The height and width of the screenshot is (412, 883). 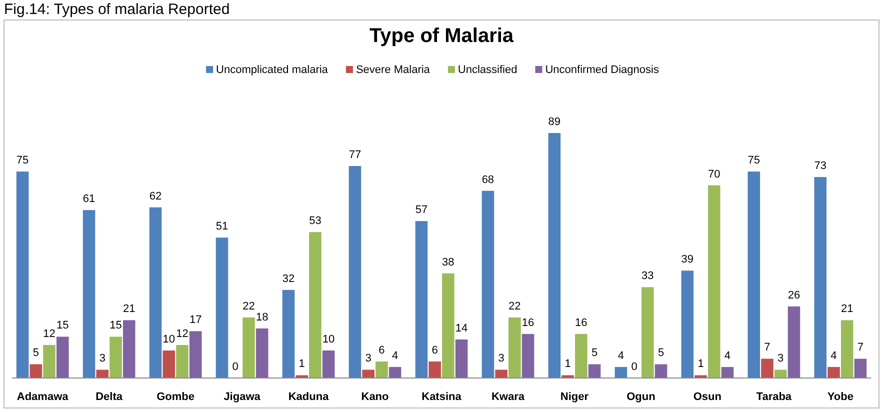 What do you see at coordinates (634, 367) in the screenshot?
I see `data-label: 0` at bounding box center [634, 367].